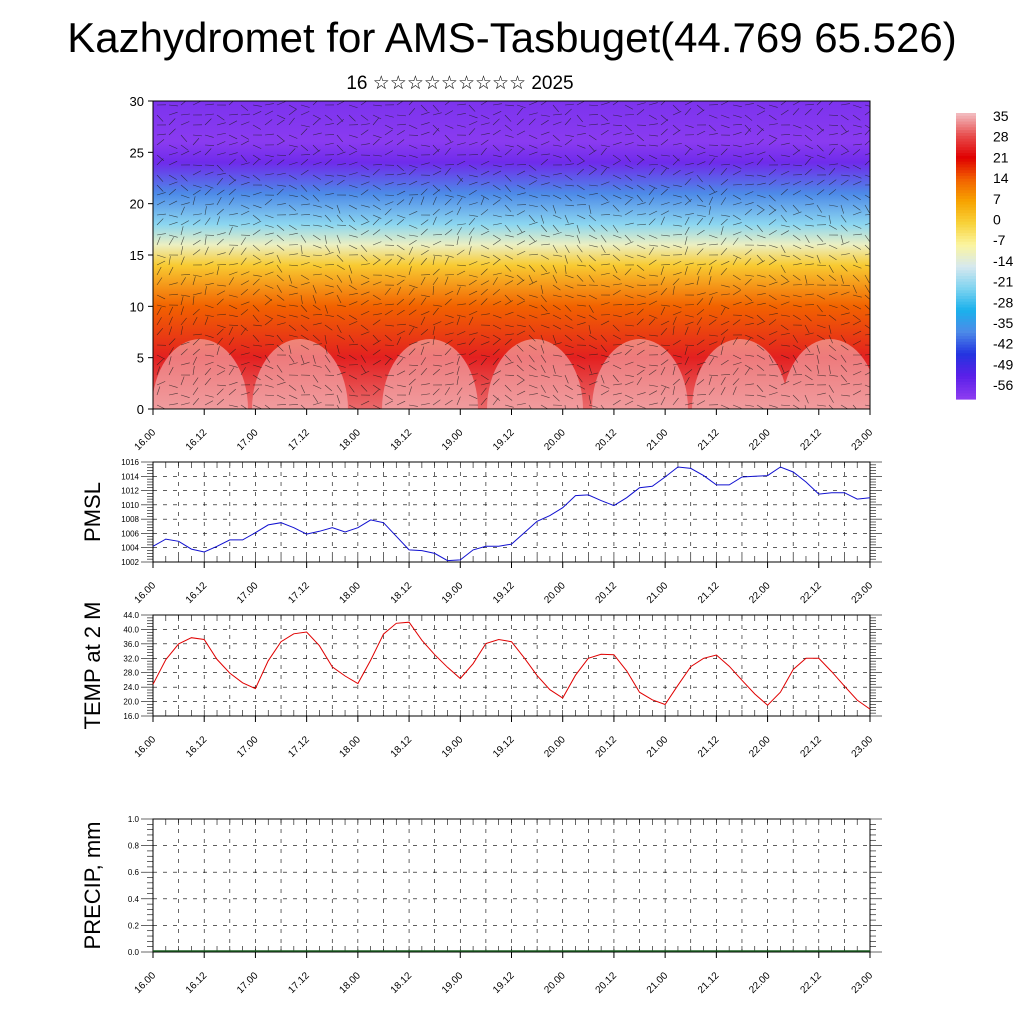  I want to click on precip-x-tick-label: 18.12, so click(402, 983).